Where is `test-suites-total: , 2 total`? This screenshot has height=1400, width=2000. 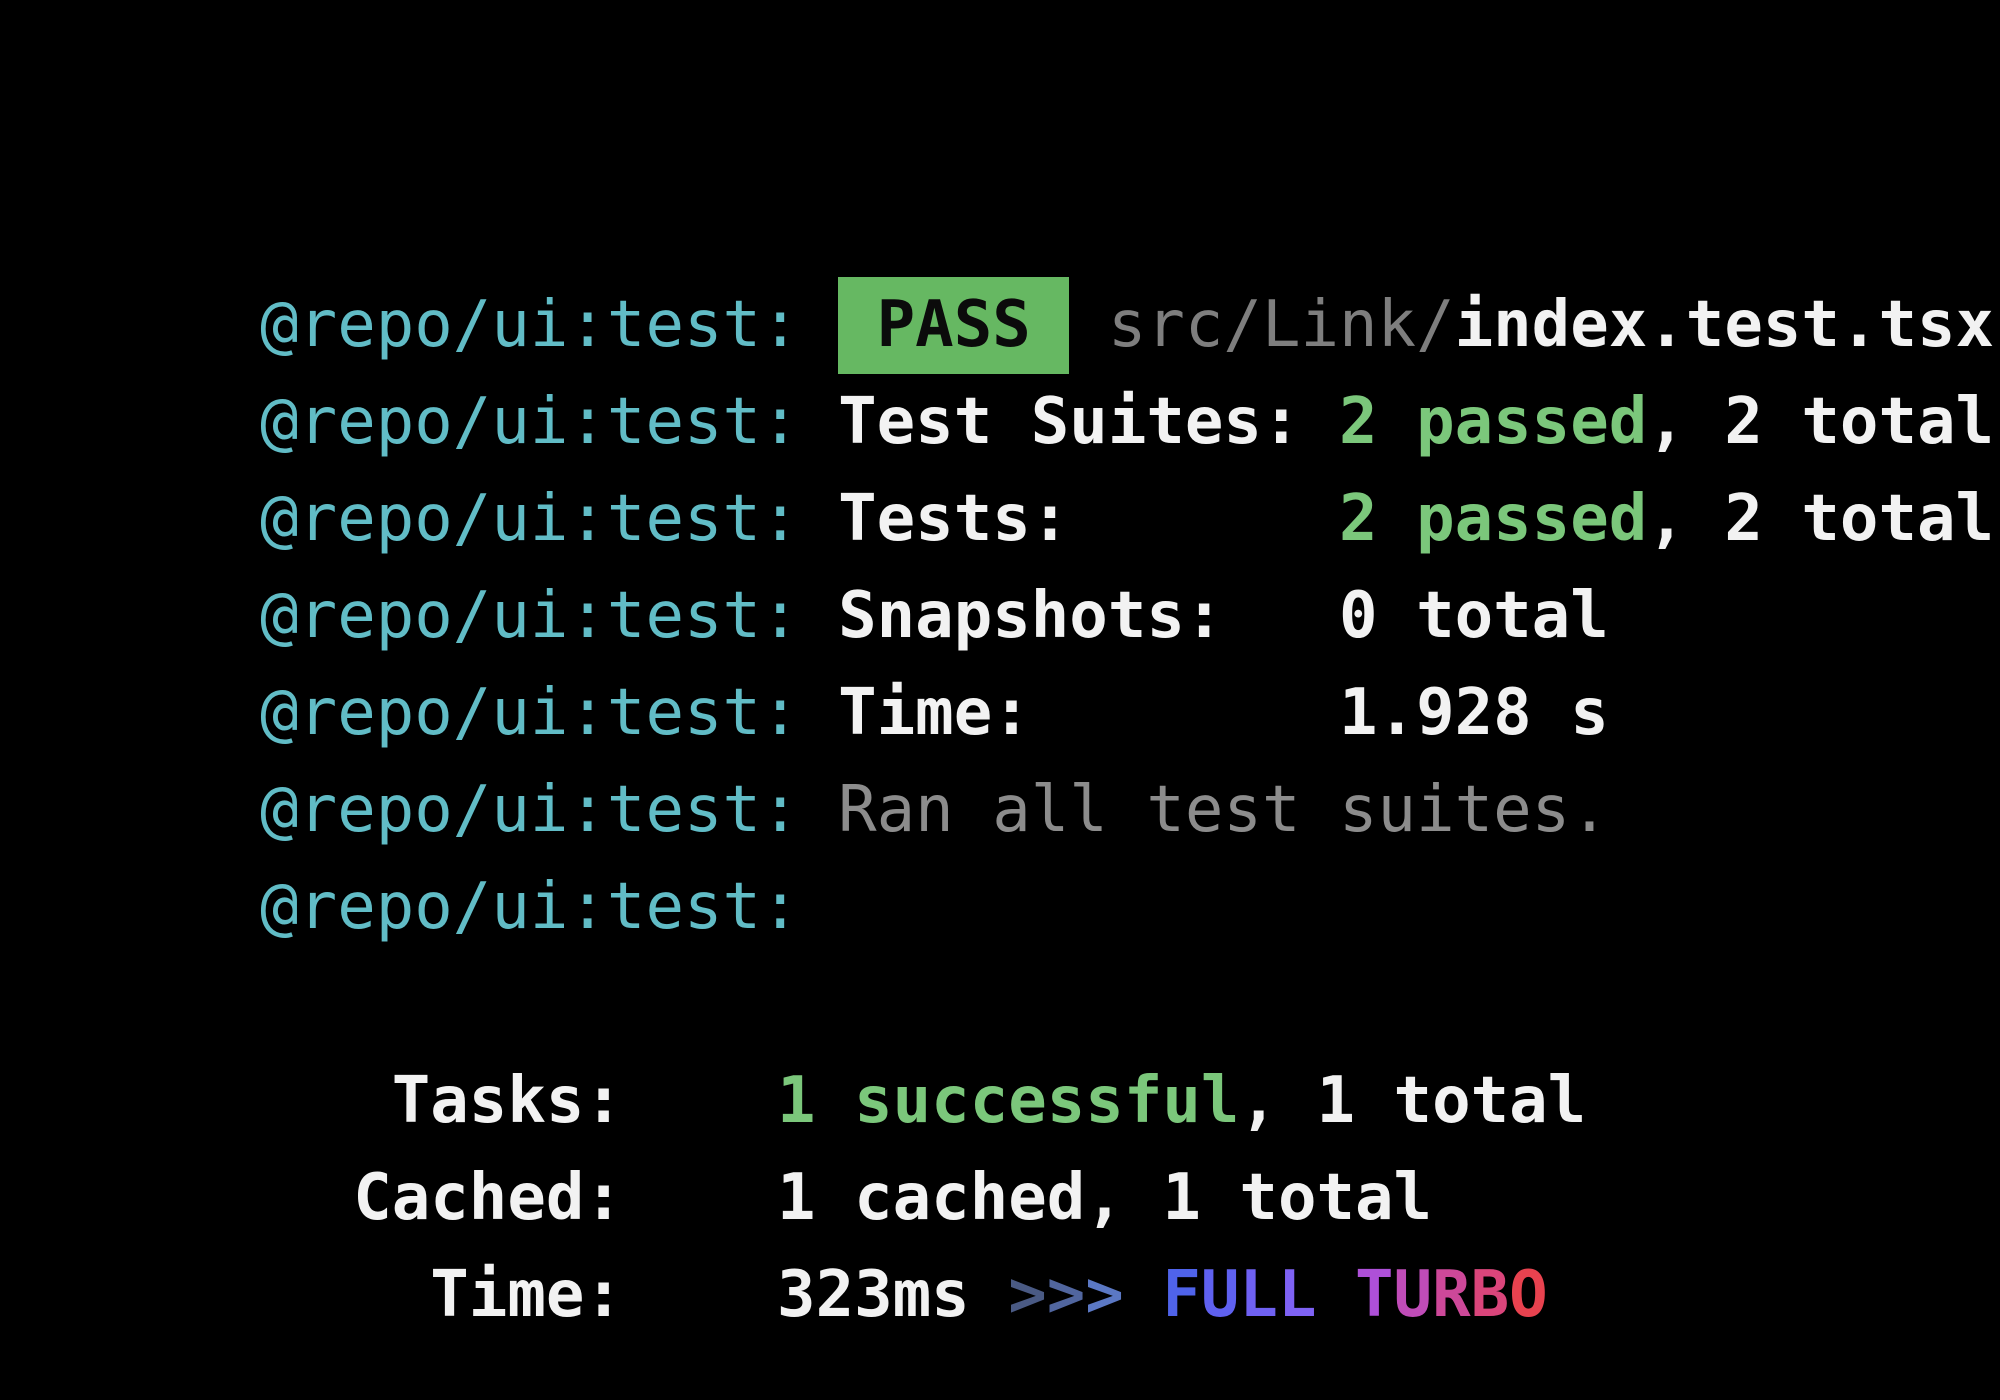 test-suites-total: , 2 total is located at coordinates (1821, 422).